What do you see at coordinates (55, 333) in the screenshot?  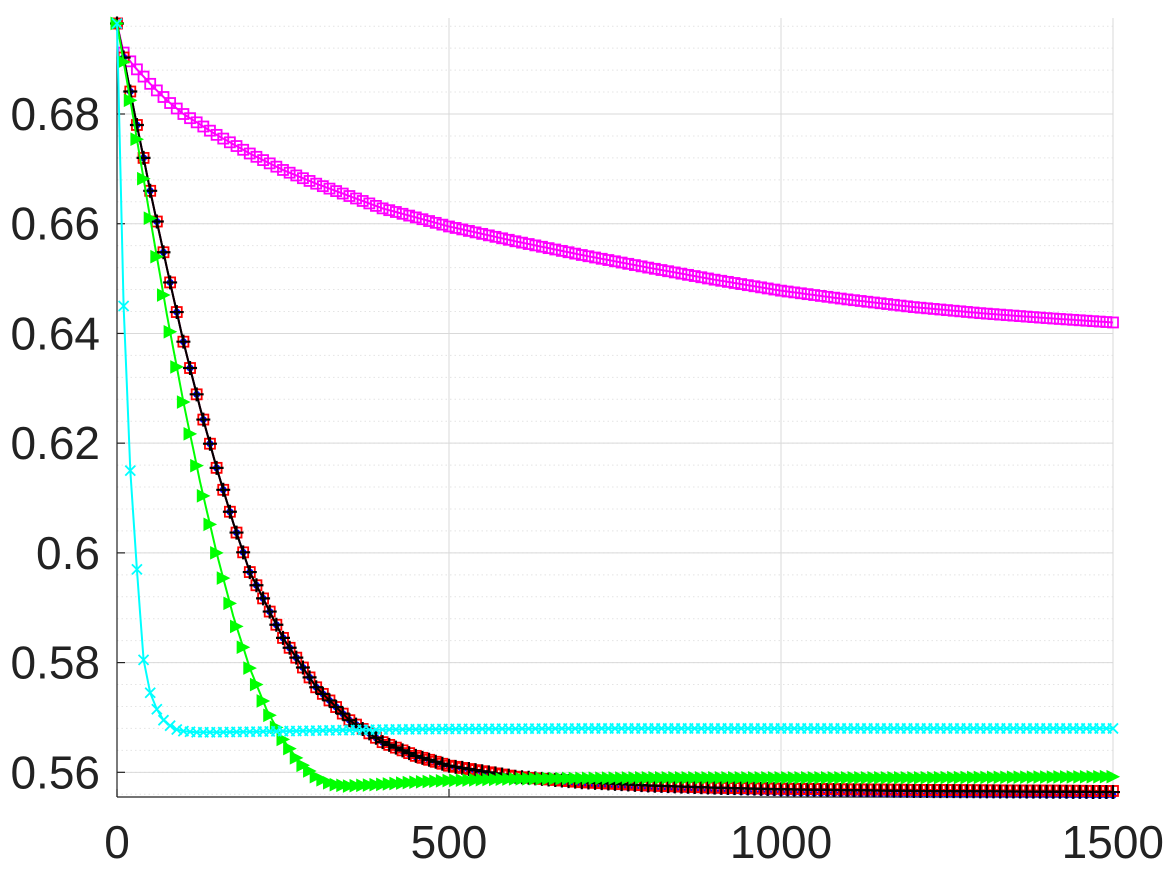 I see `y-tick-label: 0.64` at bounding box center [55, 333].